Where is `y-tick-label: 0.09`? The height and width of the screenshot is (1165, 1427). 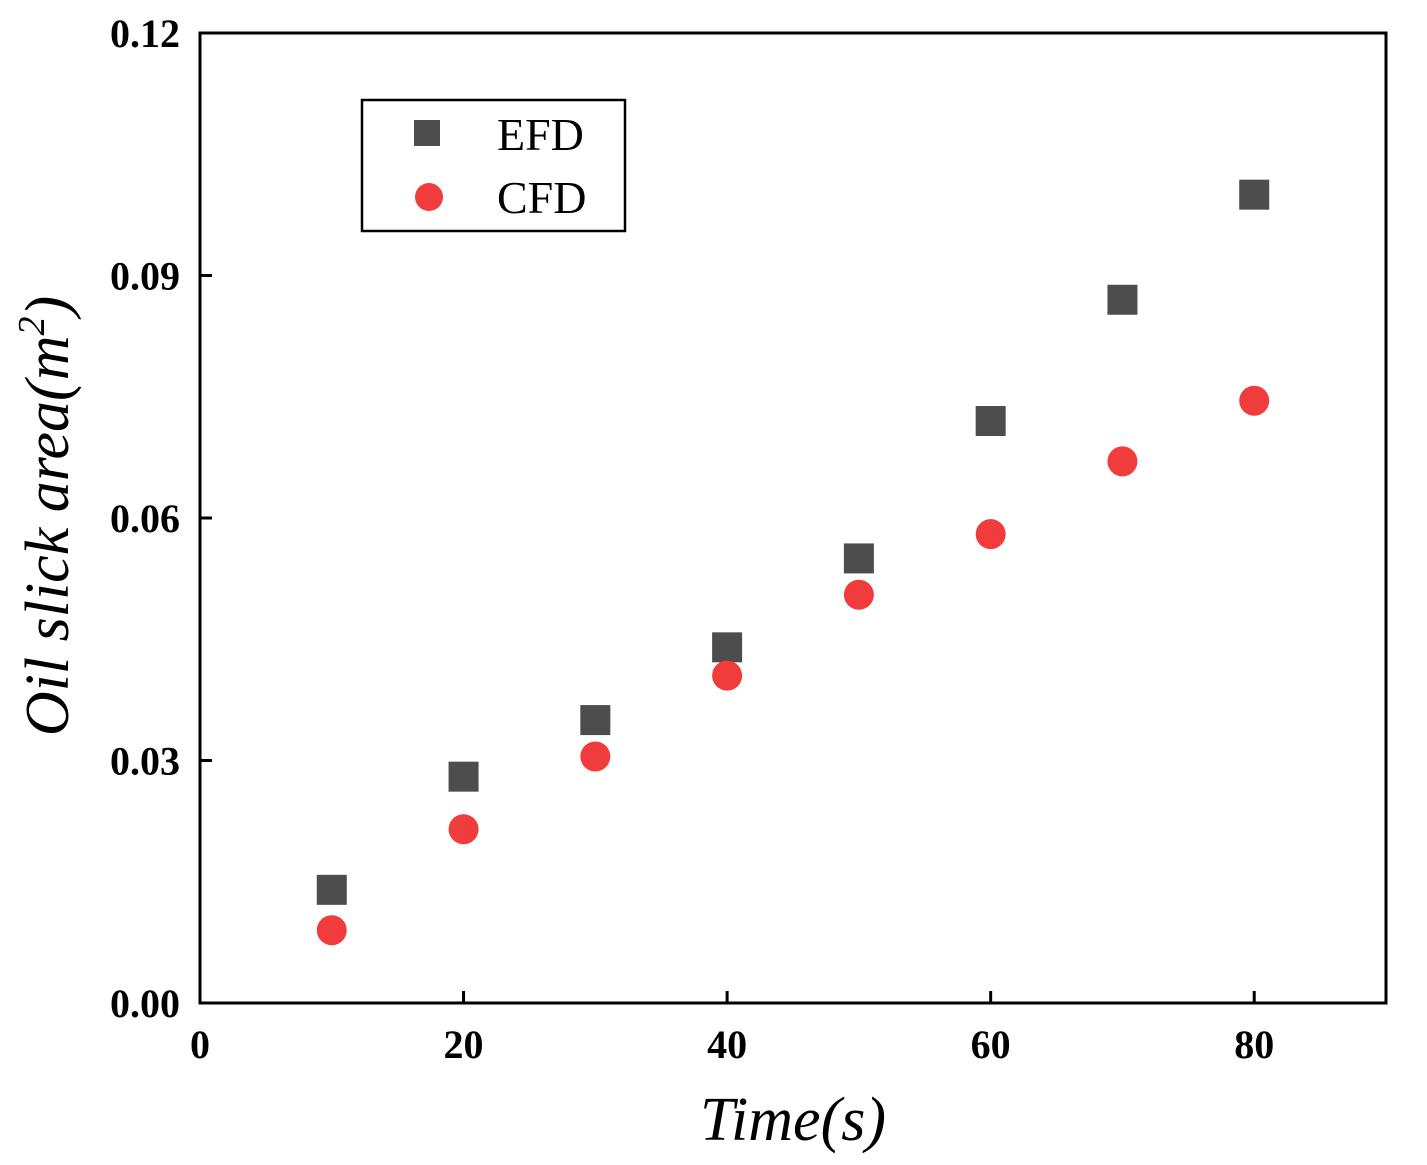
y-tick-label: 0.09 is located at coordinates (145, 276).